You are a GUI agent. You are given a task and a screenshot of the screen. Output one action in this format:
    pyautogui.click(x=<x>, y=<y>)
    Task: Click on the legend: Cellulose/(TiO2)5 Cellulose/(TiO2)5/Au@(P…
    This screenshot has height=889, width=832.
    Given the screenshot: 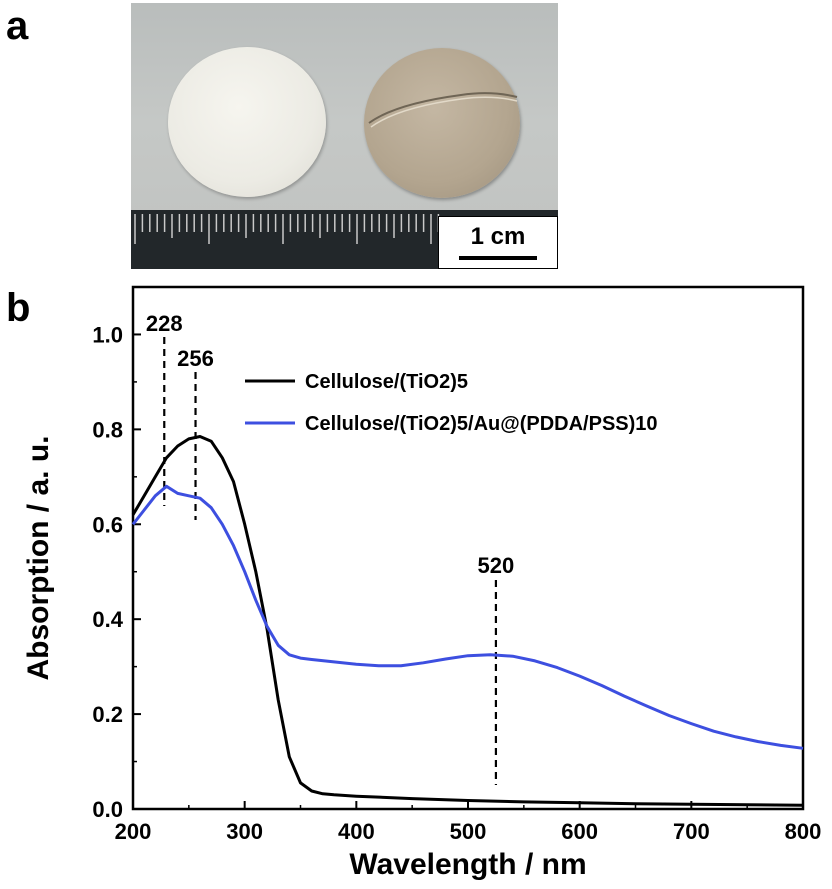 What is the action you would take?
    pyautogui.click(x=451, y=403)
    